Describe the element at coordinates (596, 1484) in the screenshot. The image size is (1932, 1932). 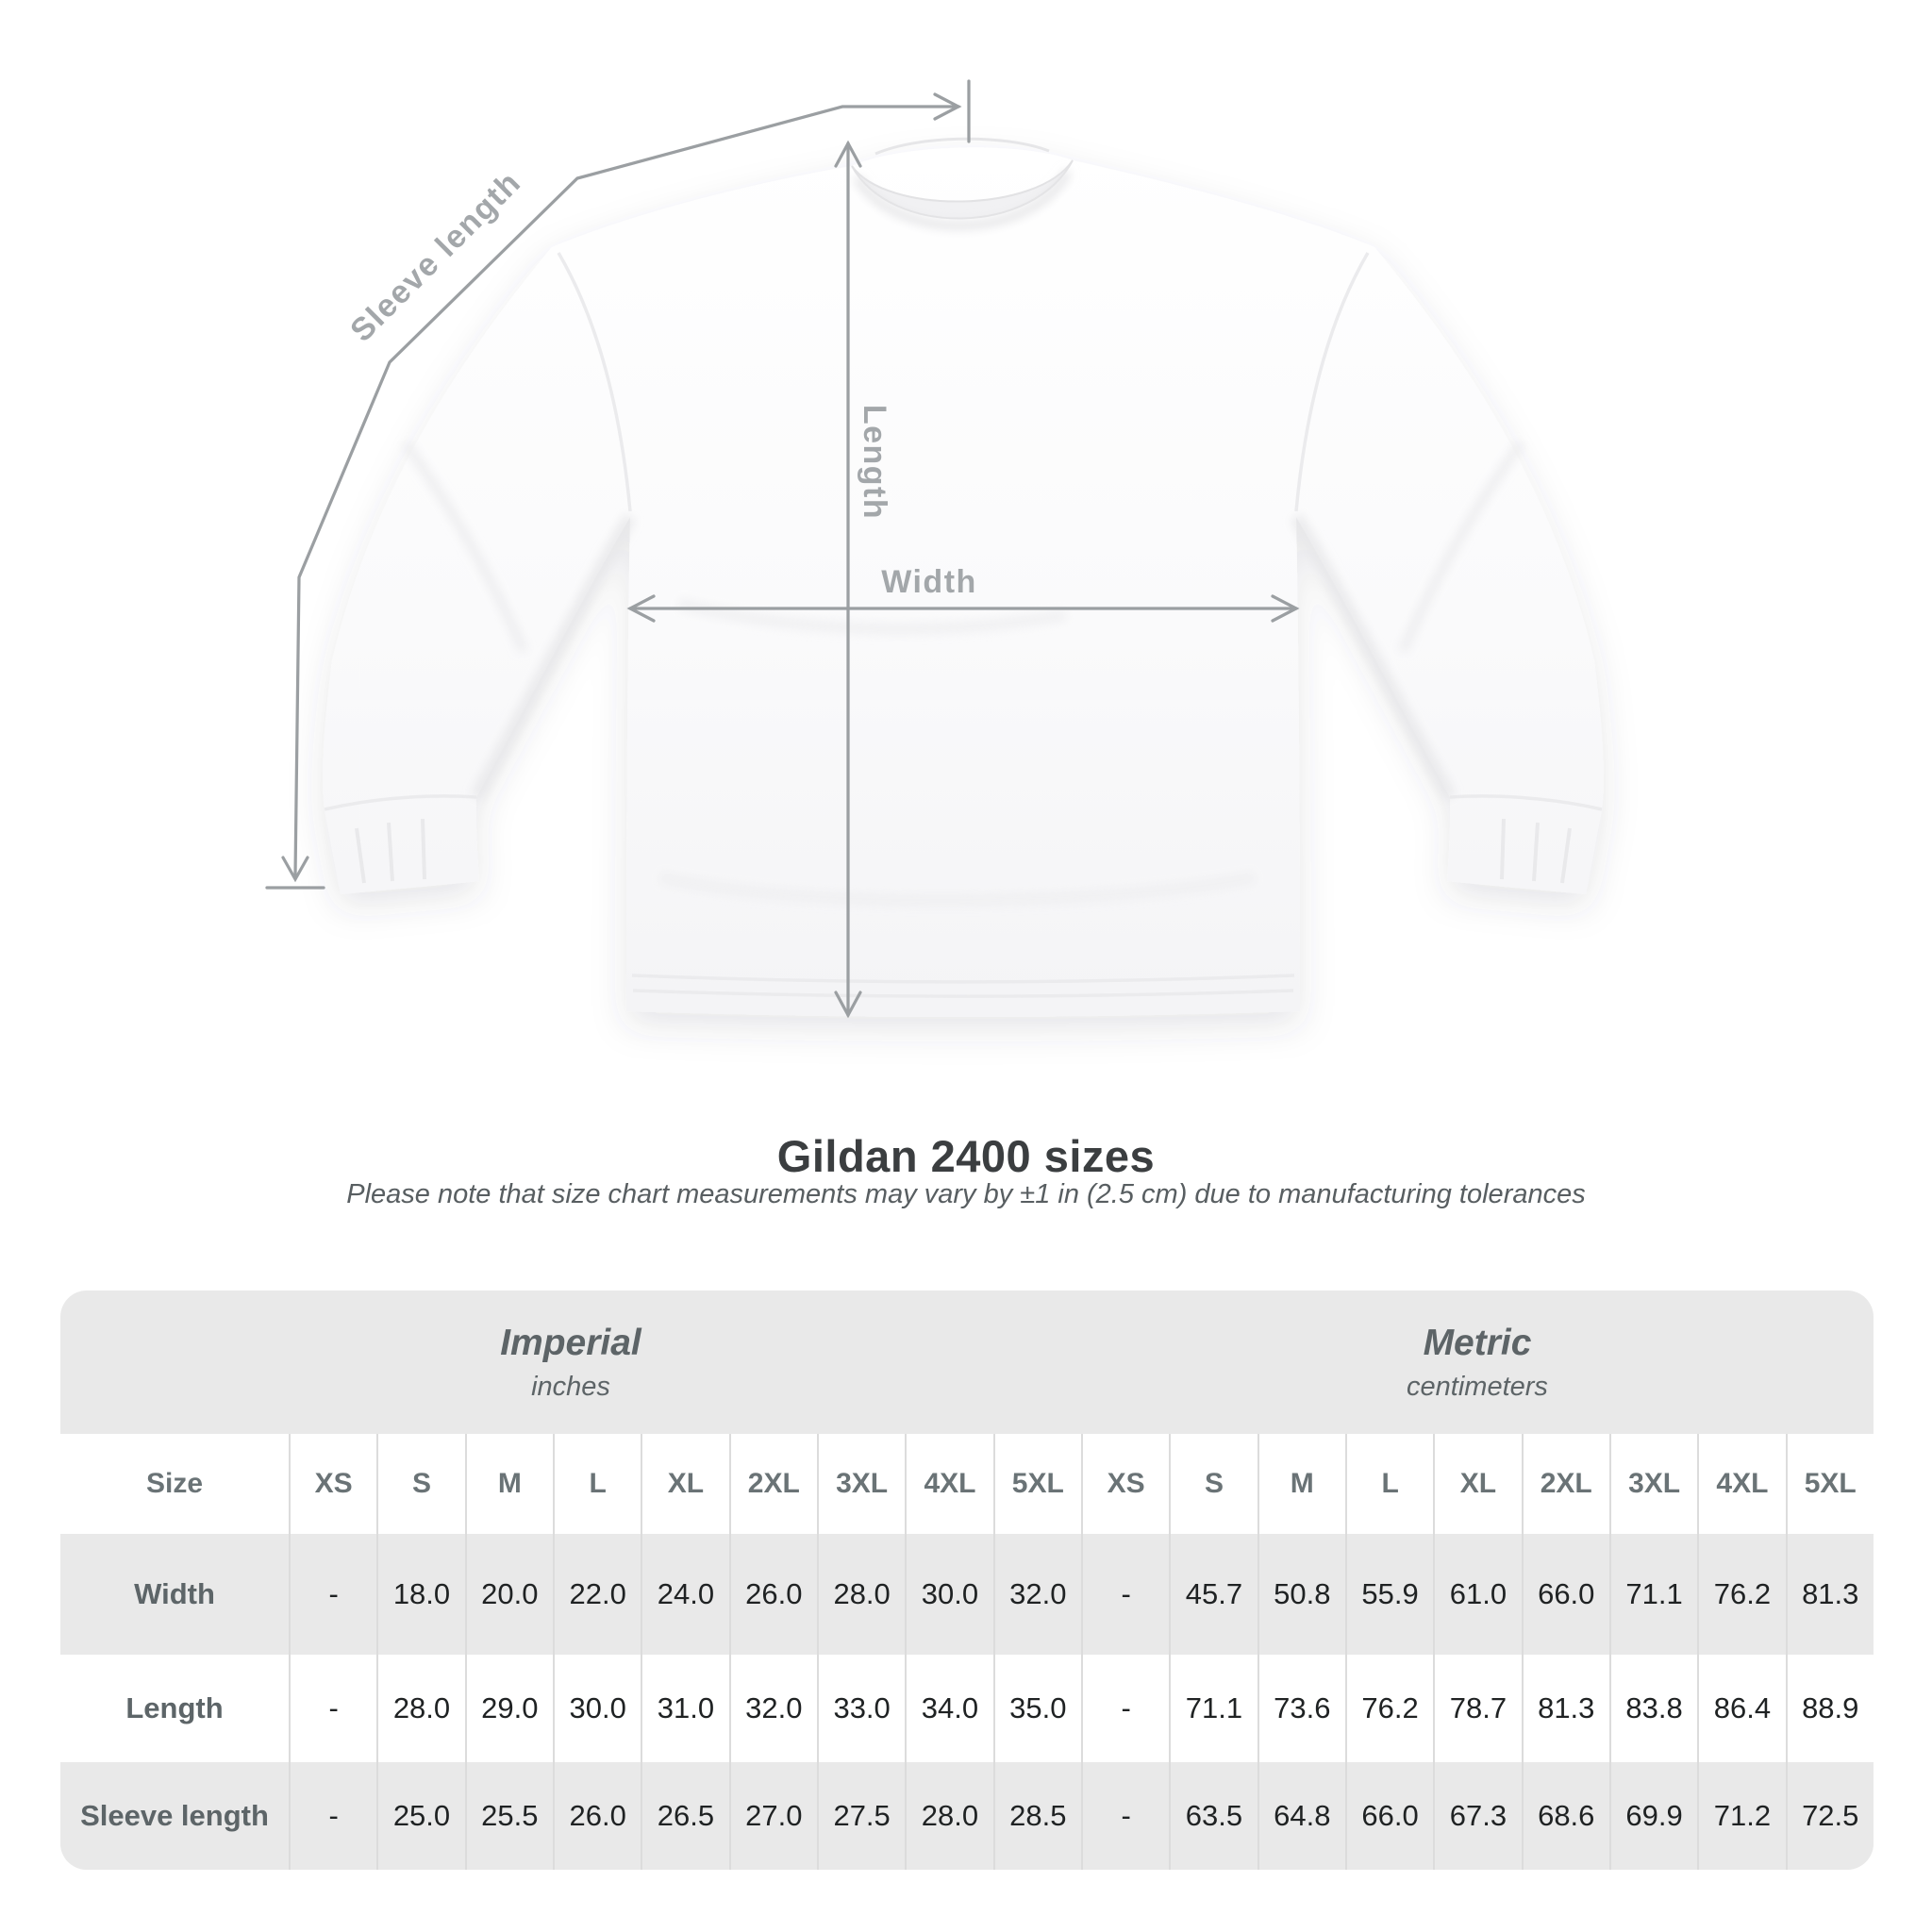
I see `size-header-imperial: L` at that location.